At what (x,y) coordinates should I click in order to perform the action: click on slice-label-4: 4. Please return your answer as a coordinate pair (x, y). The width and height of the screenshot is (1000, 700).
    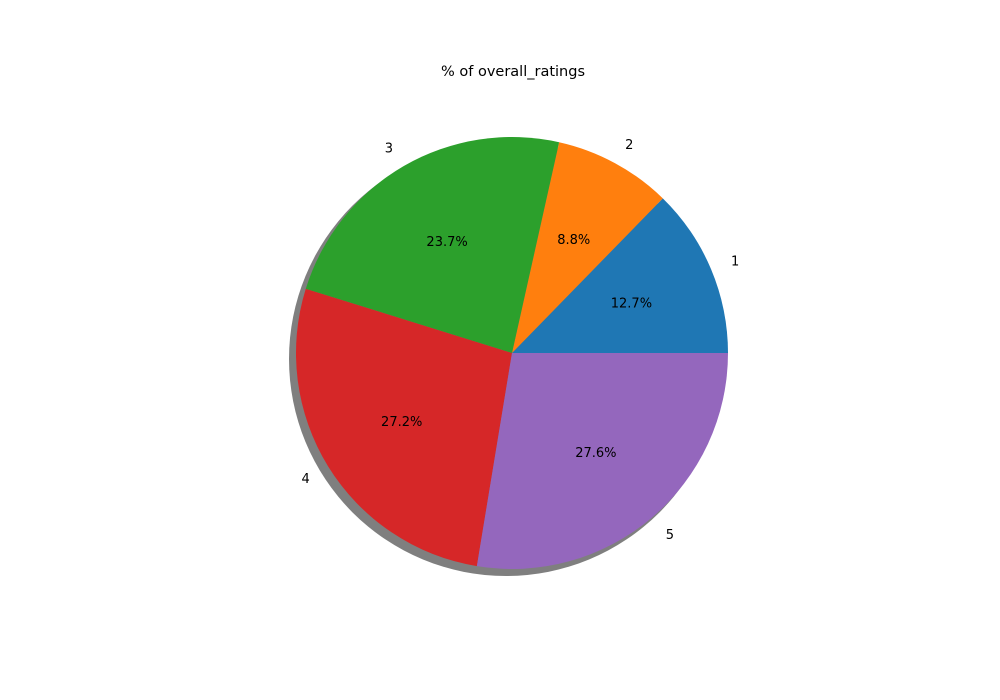
    Looking at the image, I should click on (306, 479).